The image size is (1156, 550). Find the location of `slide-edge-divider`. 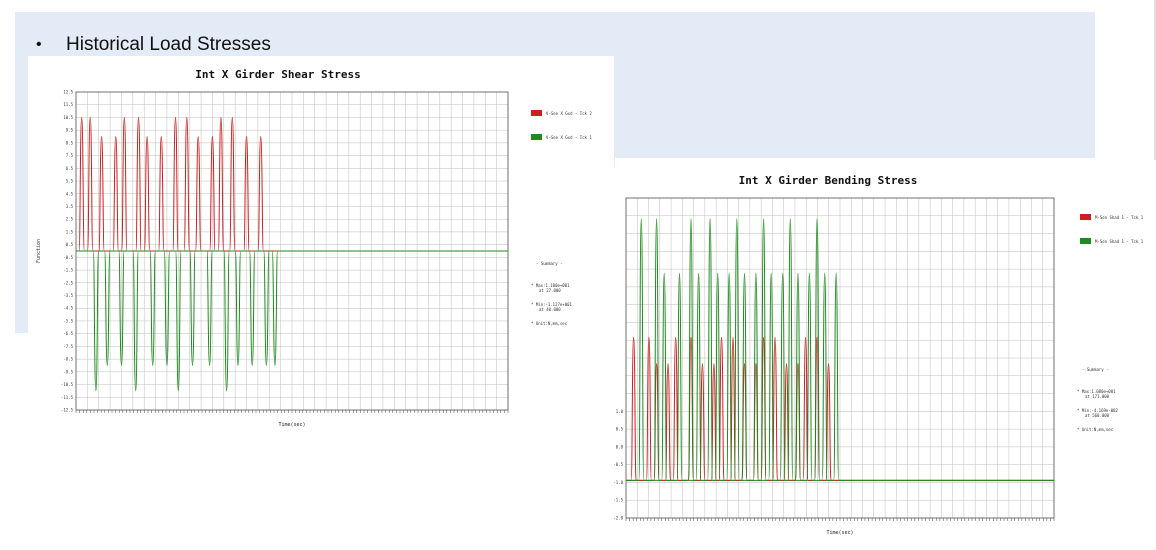

slide-edge-divider is located at coordinates (1155, 80).